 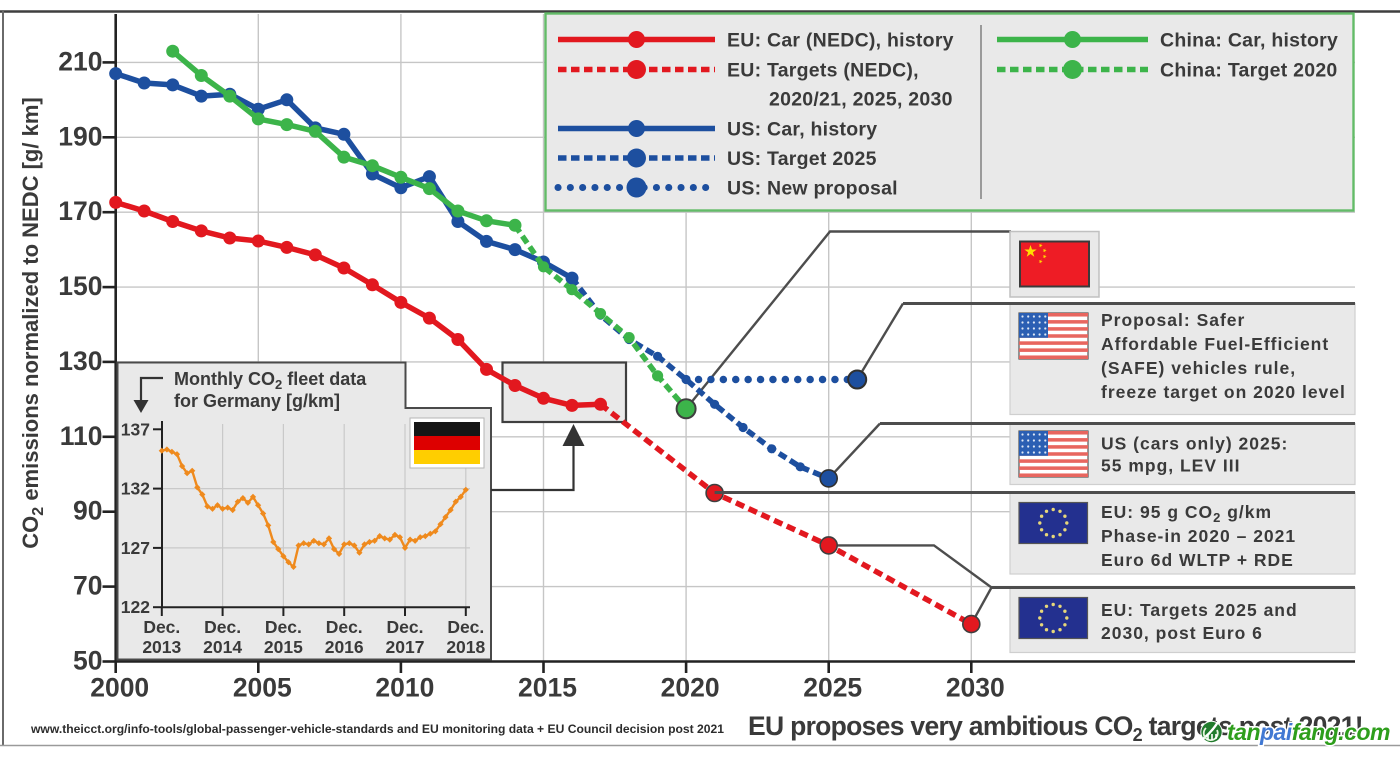 What do you see at coordinates (119, 688) in the screenshot?
I see `svg-text: 2000` at bounding box center [119, 688].